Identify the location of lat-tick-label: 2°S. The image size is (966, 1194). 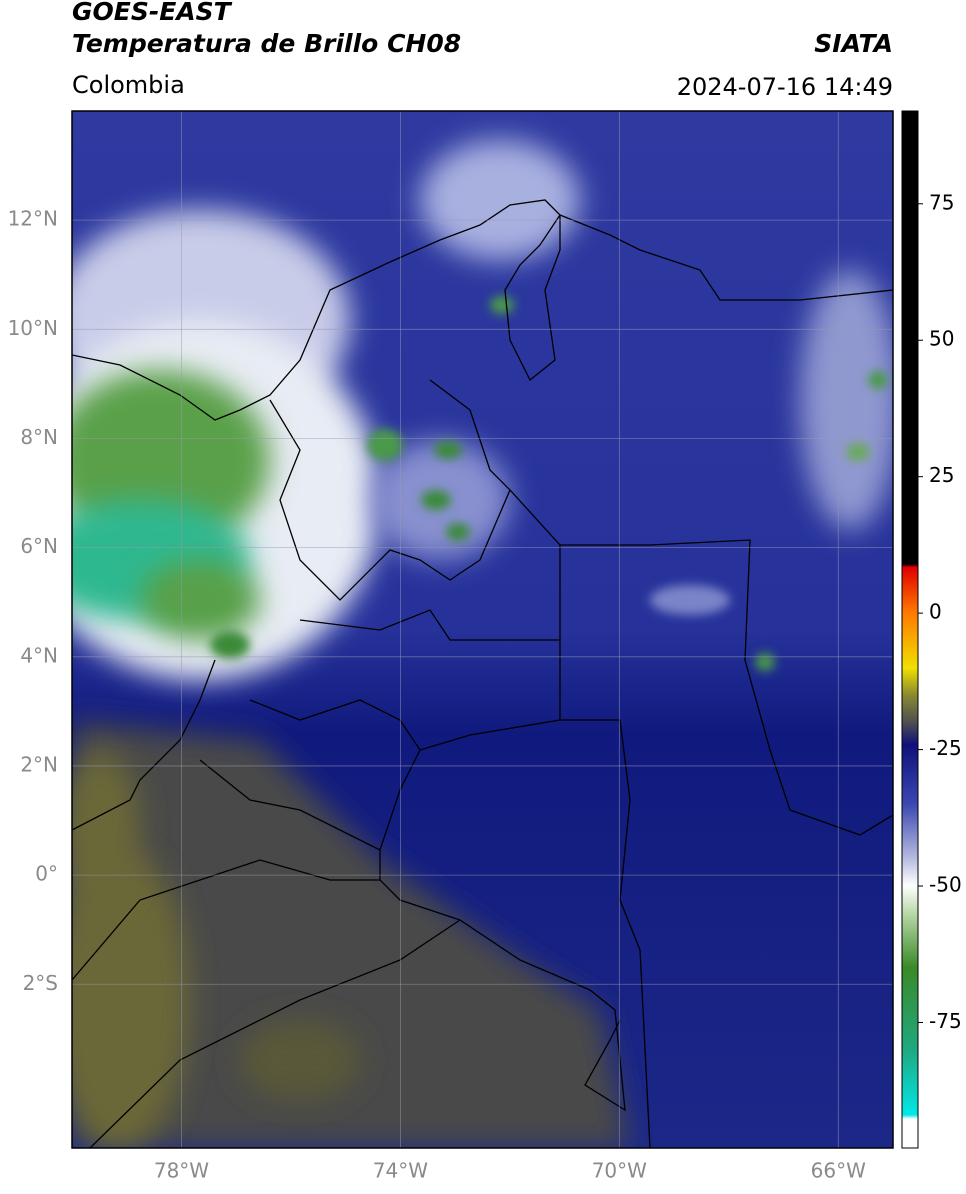
(40, 983).